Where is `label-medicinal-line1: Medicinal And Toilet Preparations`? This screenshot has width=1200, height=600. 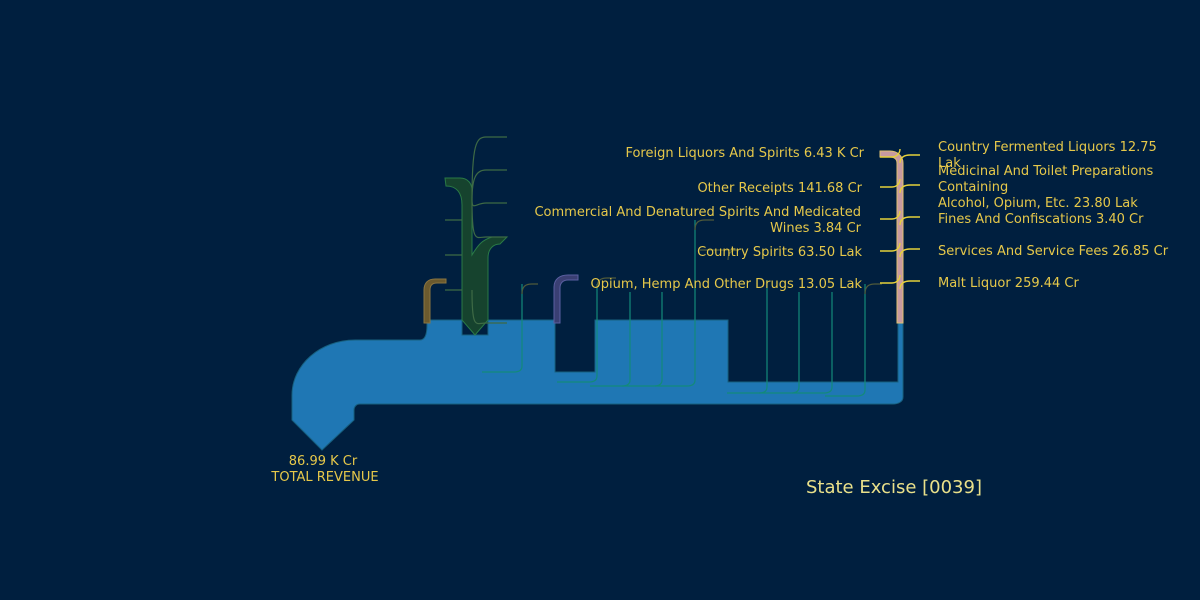
label-medicinal-line1: Medicinal And Toilet Preparations is located at coordinates (1046, 171).